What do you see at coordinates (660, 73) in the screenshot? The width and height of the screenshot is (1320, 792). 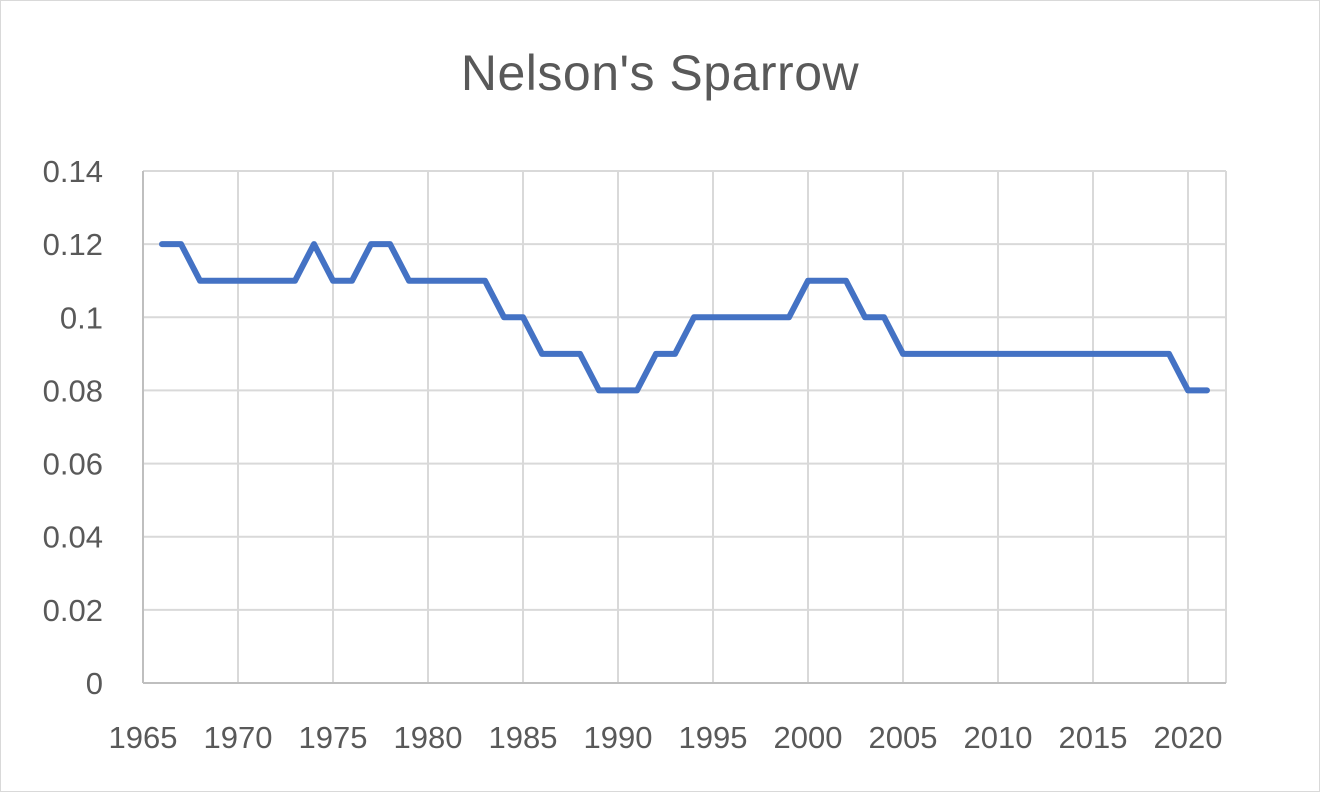 I see `chart-title: Nelson's Sparrow` at bounding box center [660, 73].